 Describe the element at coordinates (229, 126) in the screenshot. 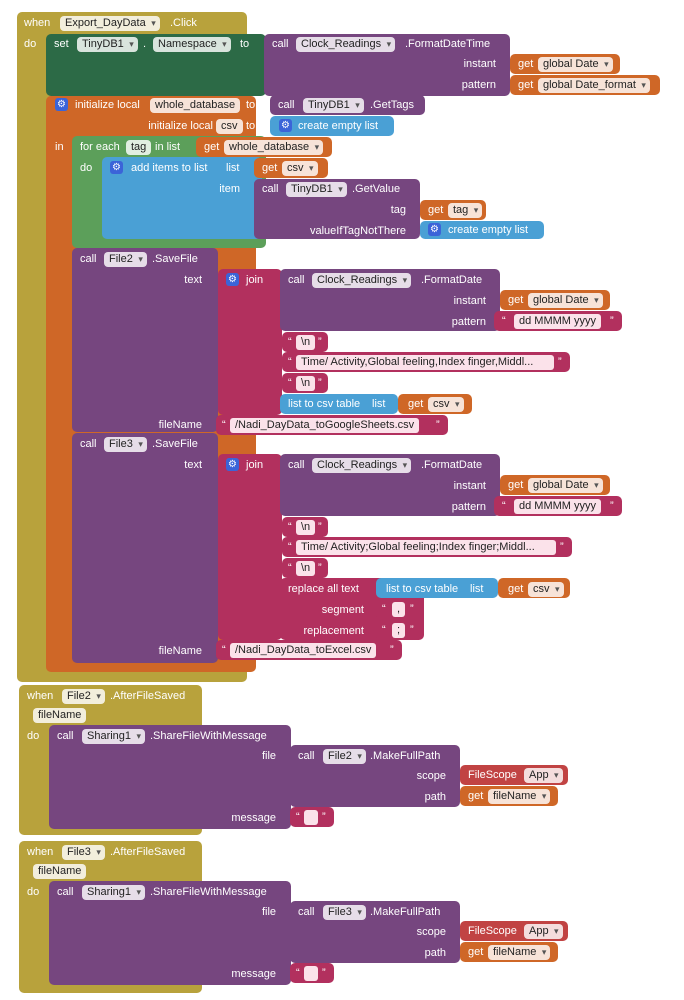

I see `local-var-name-csv: csv` at that location.